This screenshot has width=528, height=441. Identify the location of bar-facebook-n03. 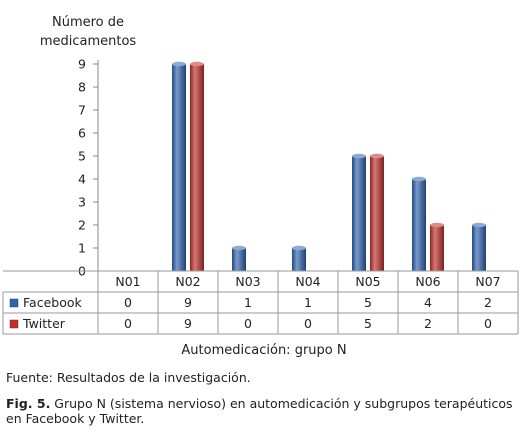
(239, 258).